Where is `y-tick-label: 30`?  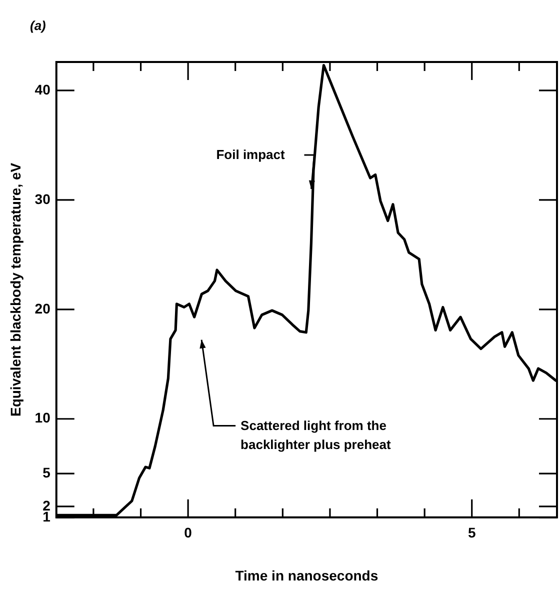 y-tick-label: 30 is located at coordinates (42, 198).